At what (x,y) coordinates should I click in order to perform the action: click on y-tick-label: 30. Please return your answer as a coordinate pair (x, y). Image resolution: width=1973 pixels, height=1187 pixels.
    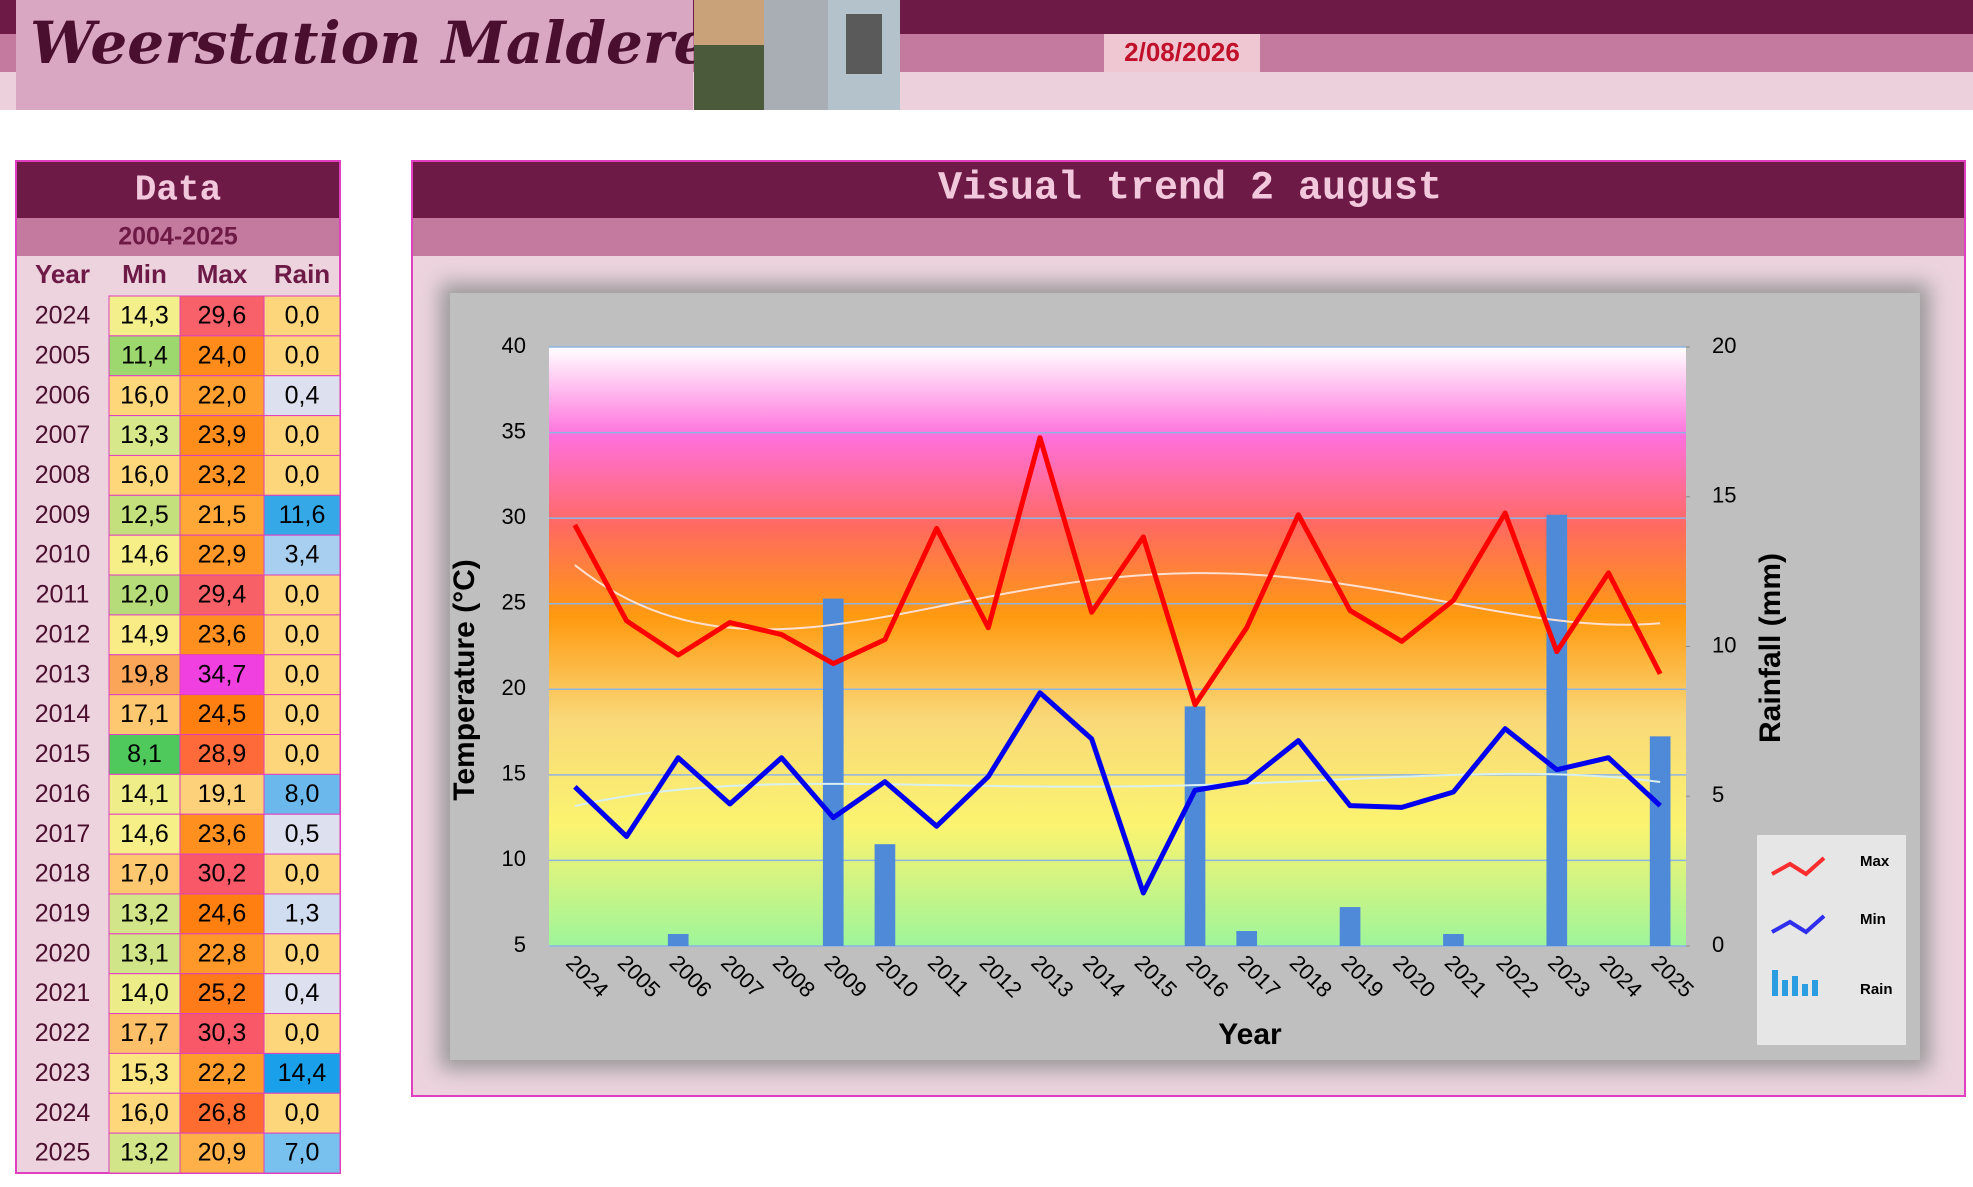
    Looking at the image, I should click on (514, 516).